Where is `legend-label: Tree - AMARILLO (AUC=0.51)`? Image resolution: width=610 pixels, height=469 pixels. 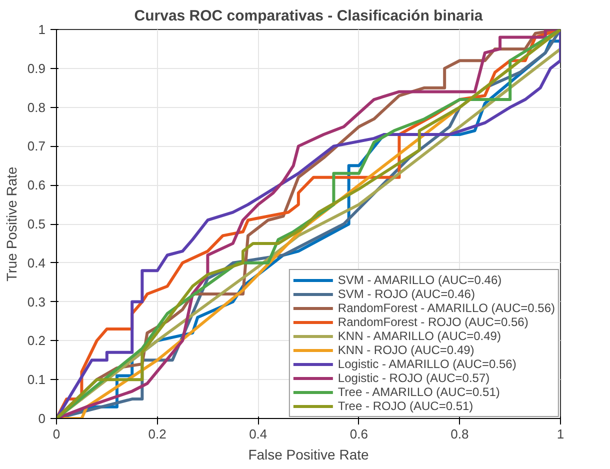 legend-label: Tree - AMARILLO (AUC=0.51) is located at coordinates (419, 392).